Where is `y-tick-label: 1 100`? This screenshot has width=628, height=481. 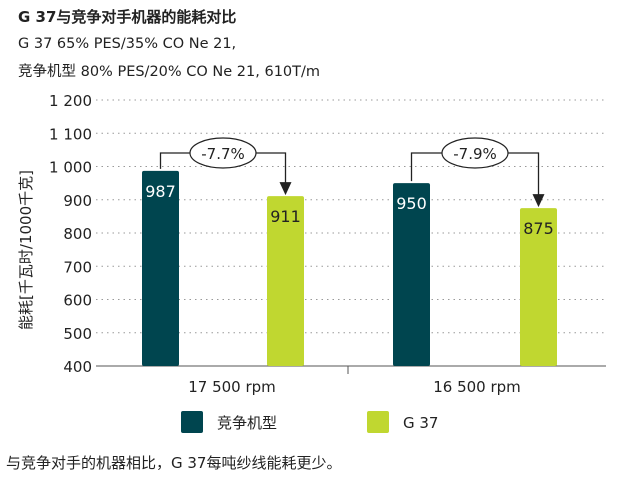 y-tick-label: 1 100 is located at coordinates (70, 134).